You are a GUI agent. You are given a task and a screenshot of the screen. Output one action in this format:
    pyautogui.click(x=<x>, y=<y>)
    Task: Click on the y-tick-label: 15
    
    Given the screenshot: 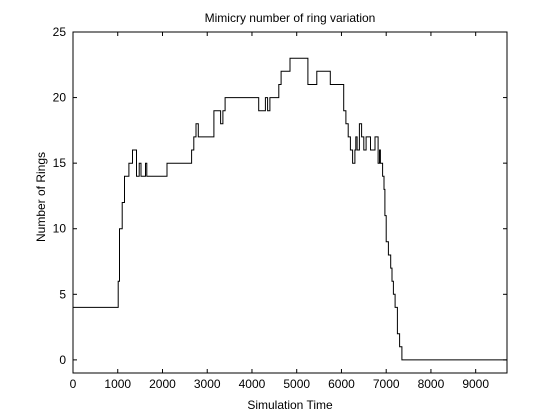 What is the action you would take?
    pyautogui.click(x=60, y=163)
    